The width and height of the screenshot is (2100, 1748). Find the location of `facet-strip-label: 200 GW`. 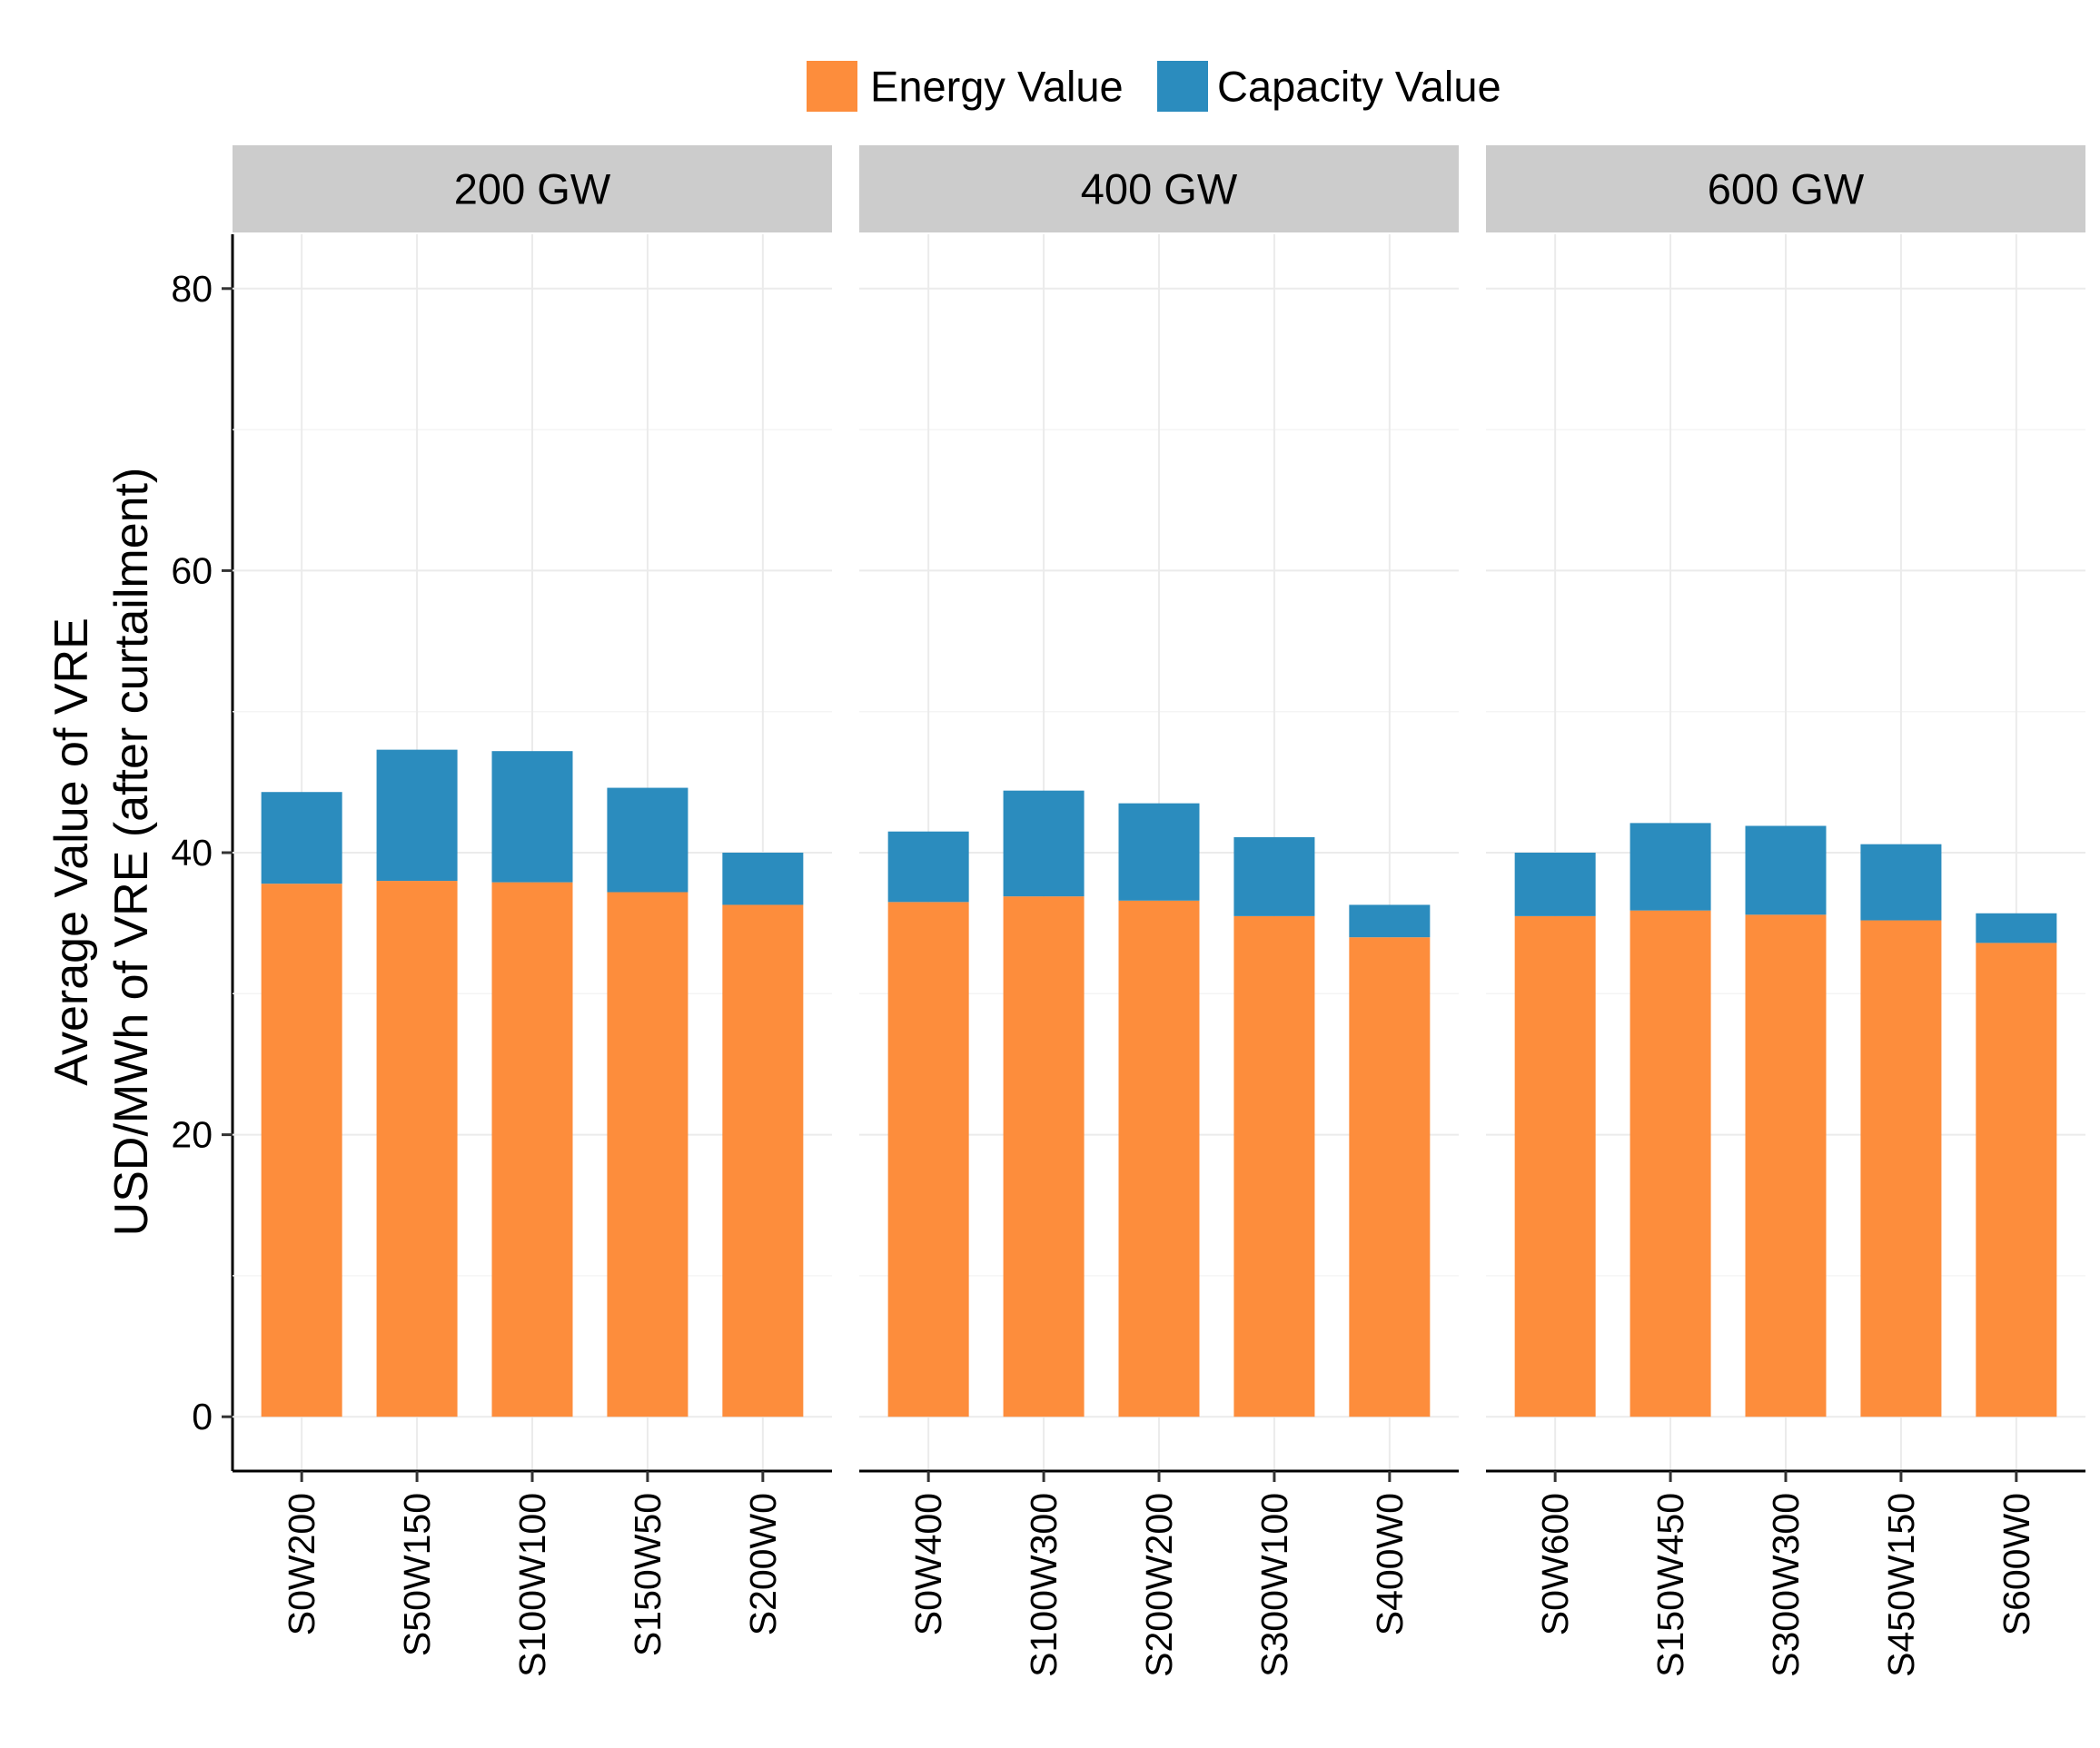

facet-strip-label: 200 GW is located at coordinates (532, 189).